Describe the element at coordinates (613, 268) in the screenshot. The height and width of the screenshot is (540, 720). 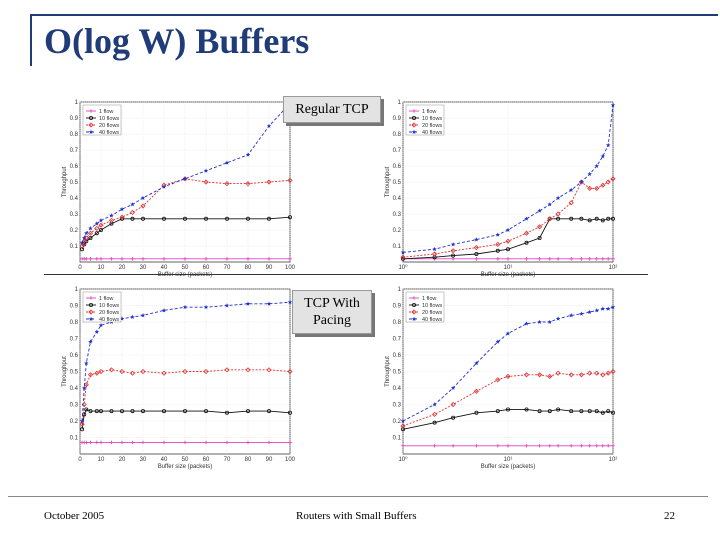
I see `x-tick-label: 10²` at that location.